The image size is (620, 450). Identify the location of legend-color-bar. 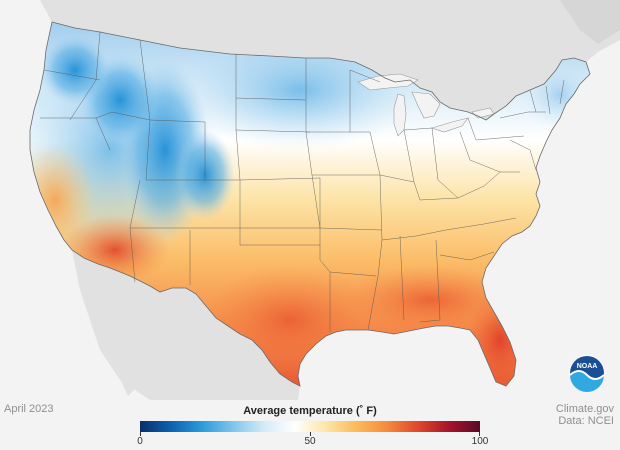
(310, 426).